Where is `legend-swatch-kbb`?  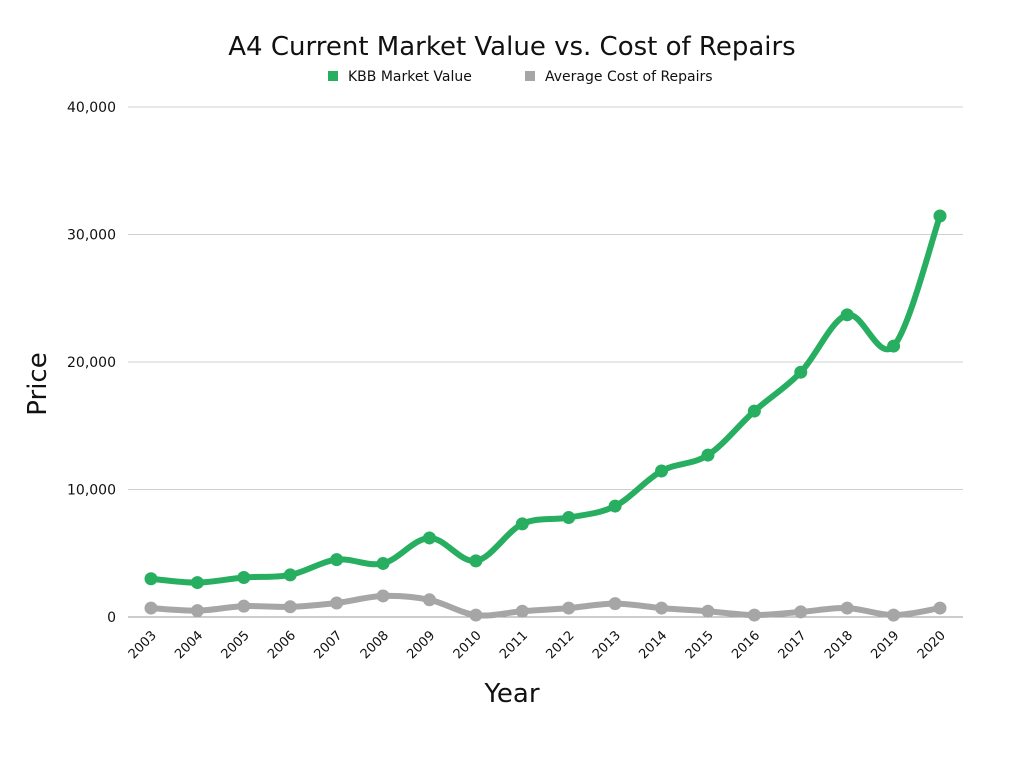
legend-swatch-kbb is located at coordinates (333, 76).